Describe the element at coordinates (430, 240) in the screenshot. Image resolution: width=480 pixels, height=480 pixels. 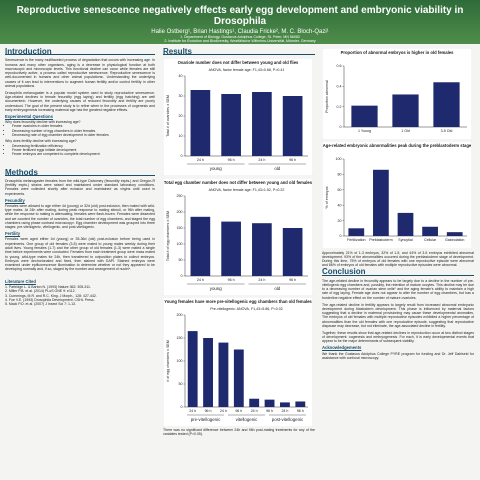
I see `x-tick-label: Cellular` at that location.